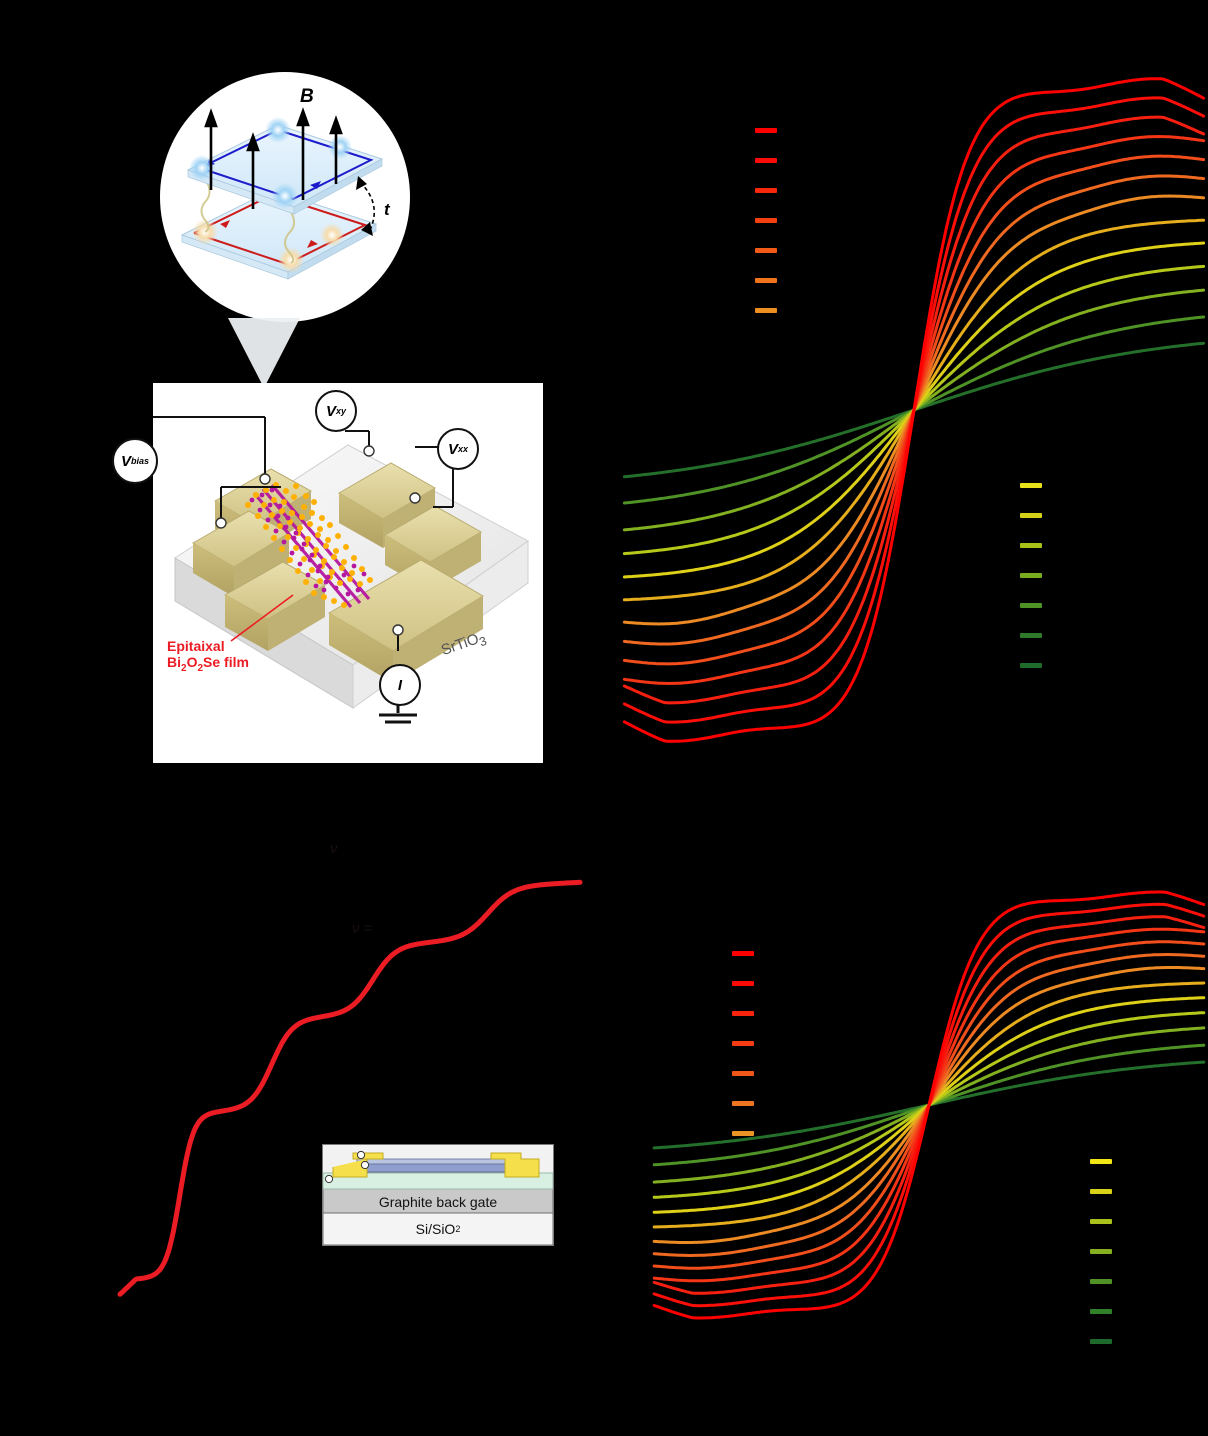 The image size is (1208, 1436). I want to click on current-meter: I, so click(400, 685).